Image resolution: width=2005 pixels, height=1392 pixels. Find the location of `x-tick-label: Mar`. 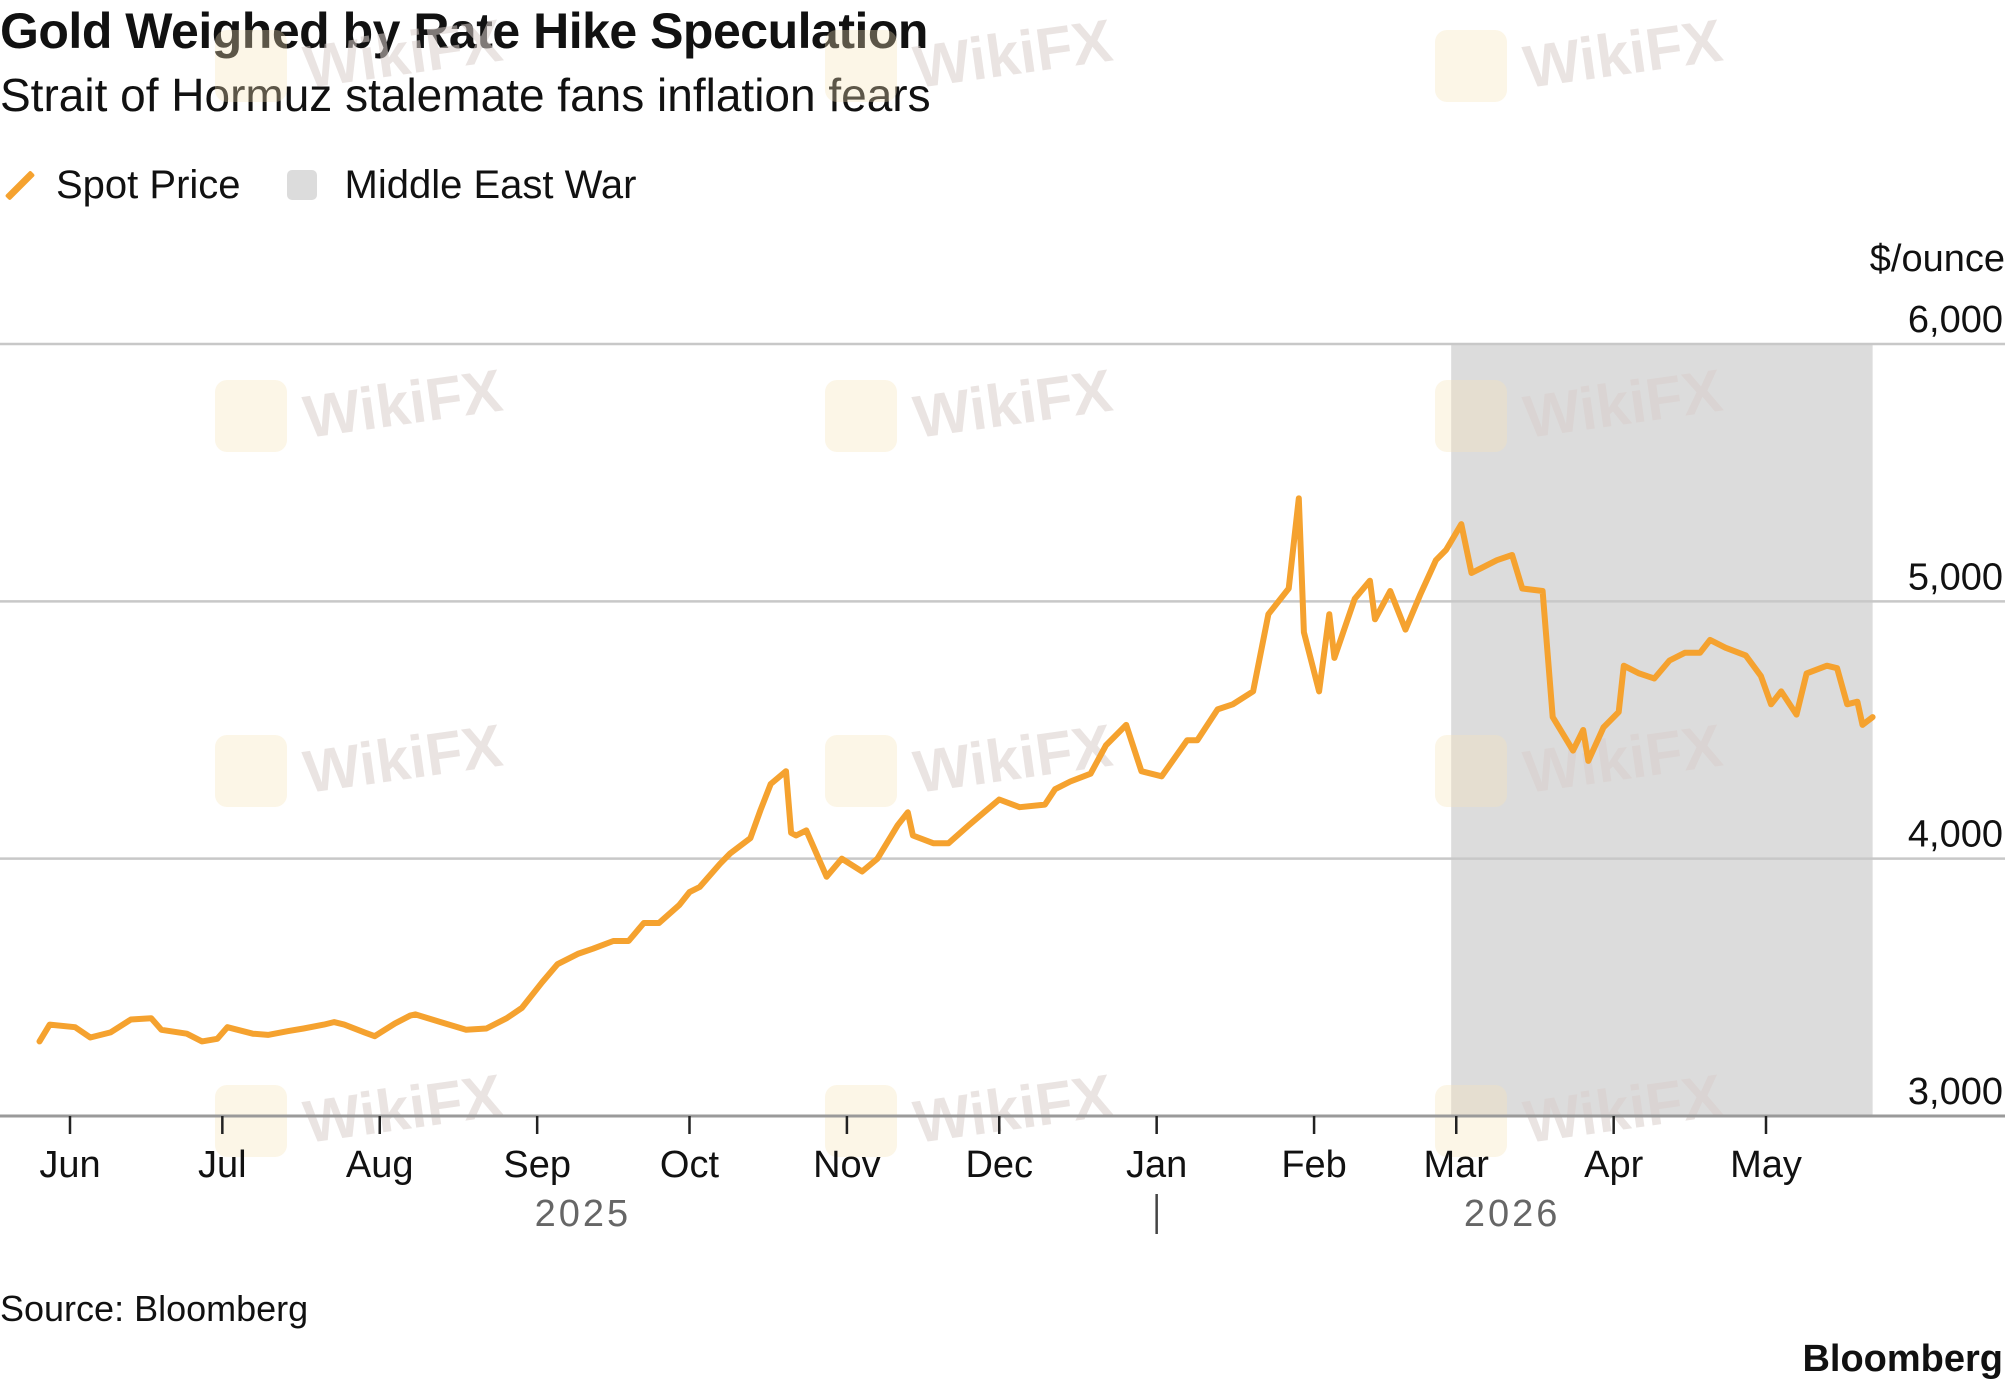

x-tick-label: Mar is located at coordinates (1457, 1165).